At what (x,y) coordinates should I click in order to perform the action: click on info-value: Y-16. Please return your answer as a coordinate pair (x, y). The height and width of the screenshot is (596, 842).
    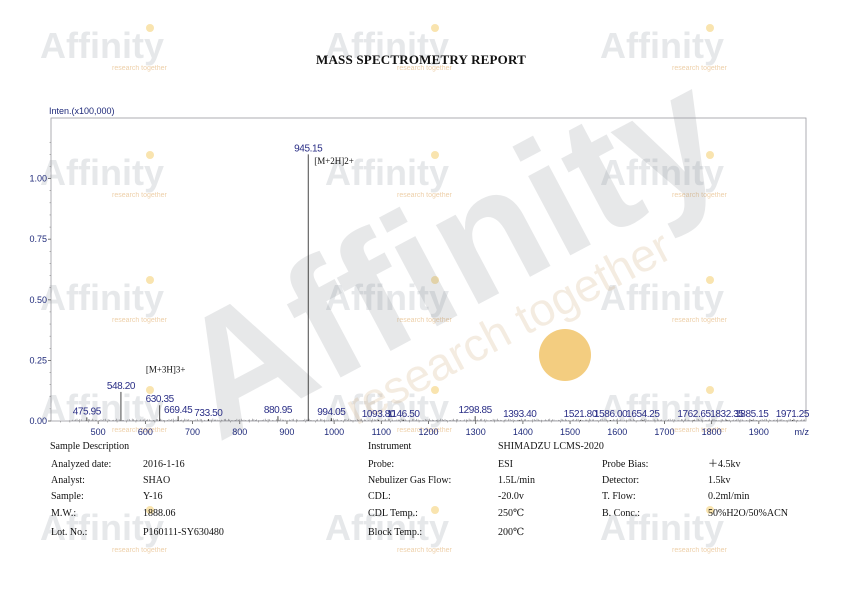
    Looking at the image, I should click on (153, 496).